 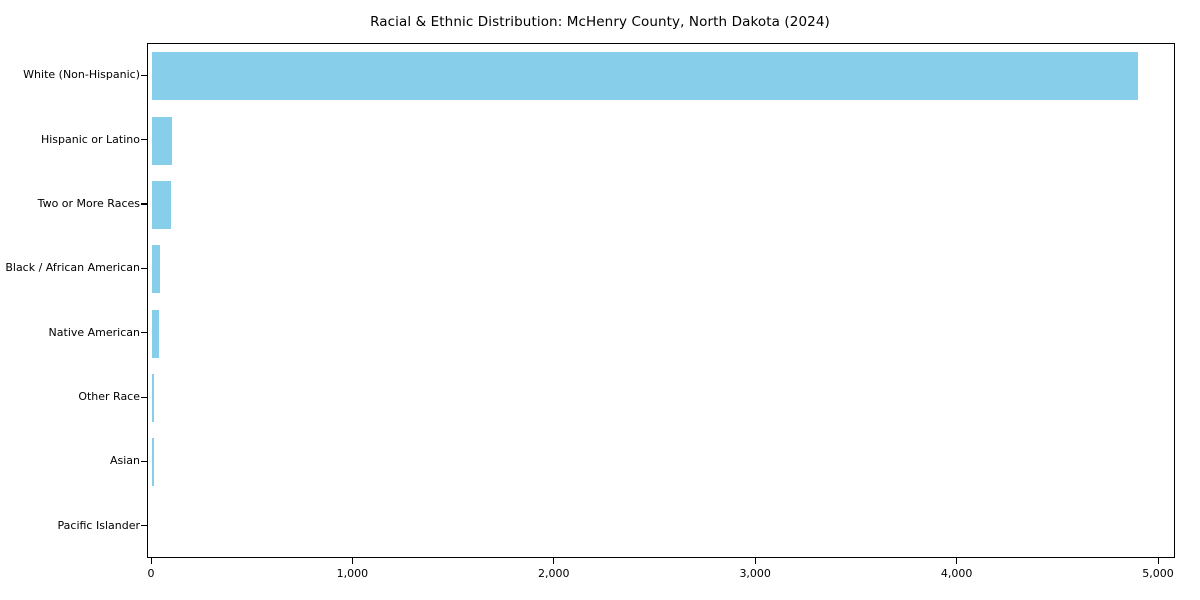 I want to click on x-tick-label: 4,000, so click(x=956, y=573).